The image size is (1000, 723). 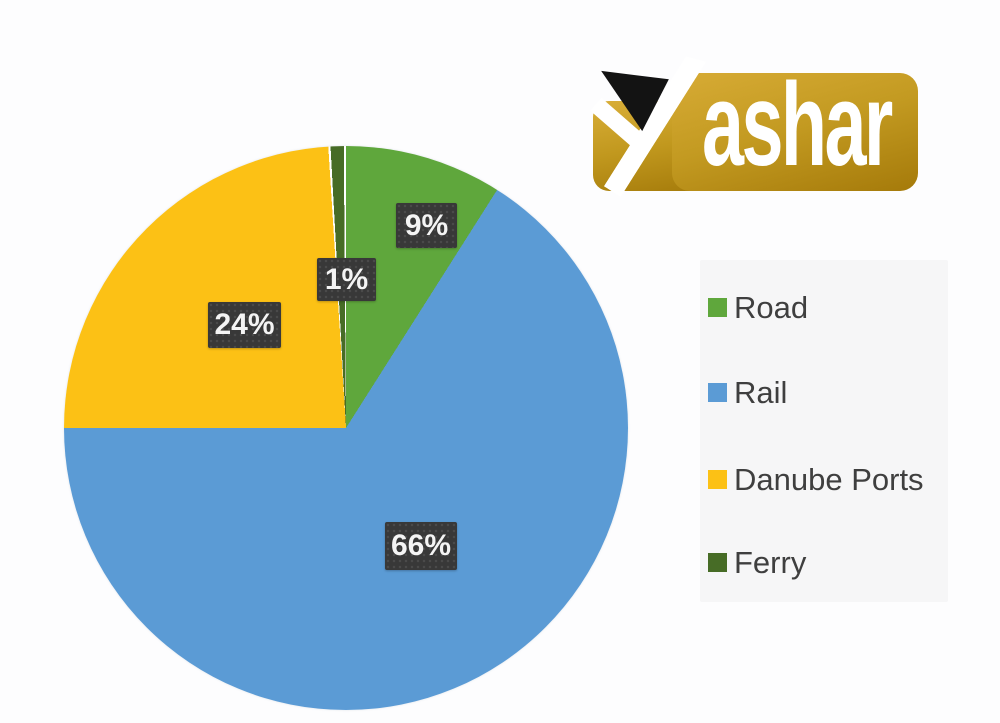 What do you see at coordinates (717, 562) in the screenshot?
I see `legend-swatch-ferry` at bounding box center [717, 562].